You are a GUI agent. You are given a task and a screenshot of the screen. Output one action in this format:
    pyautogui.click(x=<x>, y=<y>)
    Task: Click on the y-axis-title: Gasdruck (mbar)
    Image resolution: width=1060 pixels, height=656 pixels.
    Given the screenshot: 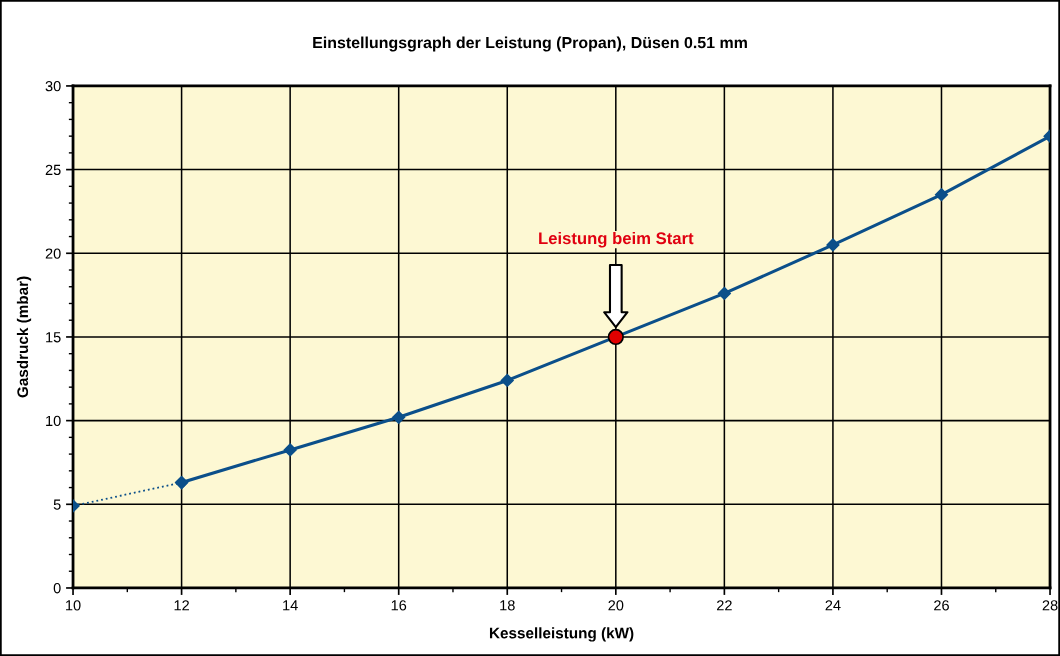 What is the action you would take?
    pyautogui.click(x=24, y=337)
    